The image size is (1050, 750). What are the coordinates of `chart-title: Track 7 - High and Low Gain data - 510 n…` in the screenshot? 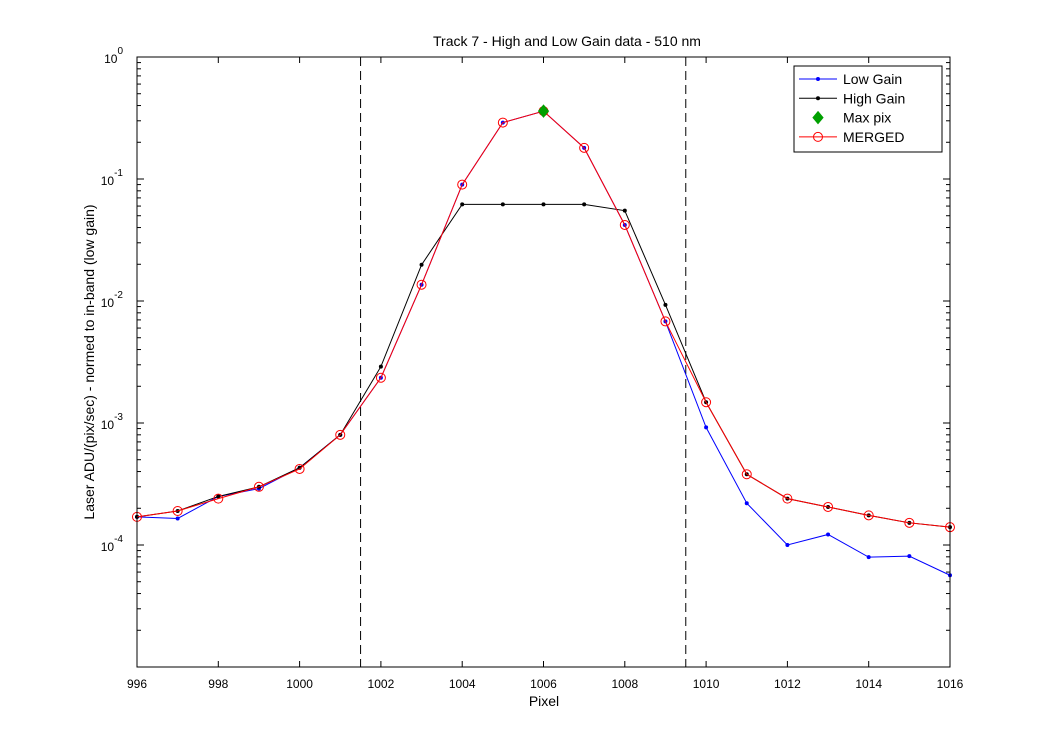 It's located at (567, 41).